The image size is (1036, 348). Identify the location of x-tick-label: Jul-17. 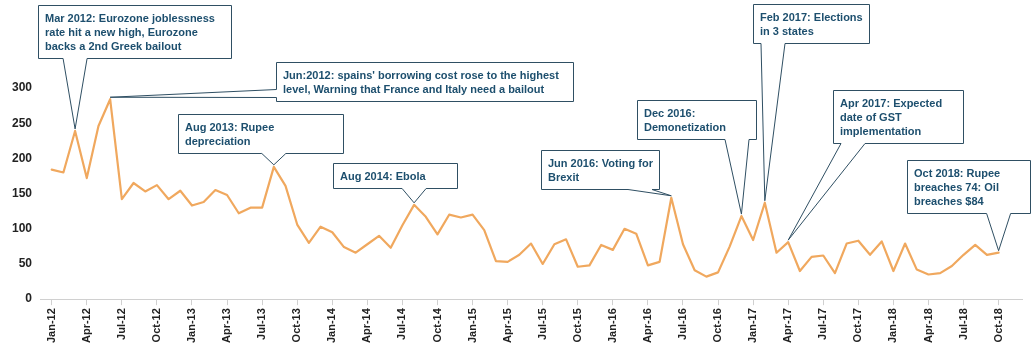
(822, 324).